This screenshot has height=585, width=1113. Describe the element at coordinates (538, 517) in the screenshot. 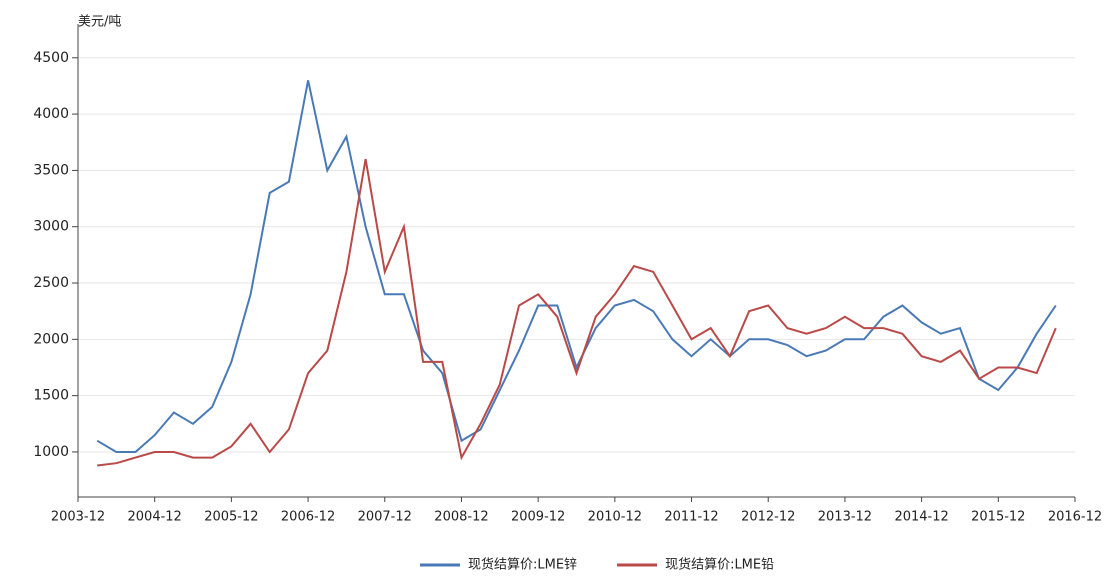

I see `x-tick-label: 2009-12` at that location.